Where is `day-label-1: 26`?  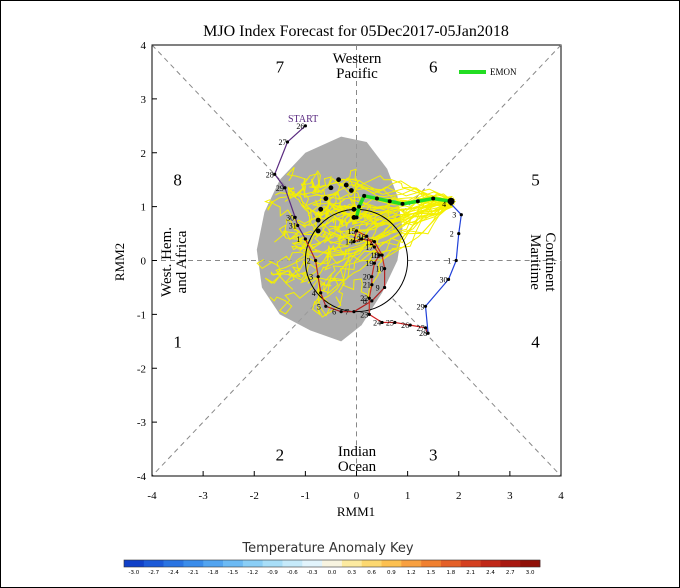 day-label-1: 26 is located at coordinates (300, 126).